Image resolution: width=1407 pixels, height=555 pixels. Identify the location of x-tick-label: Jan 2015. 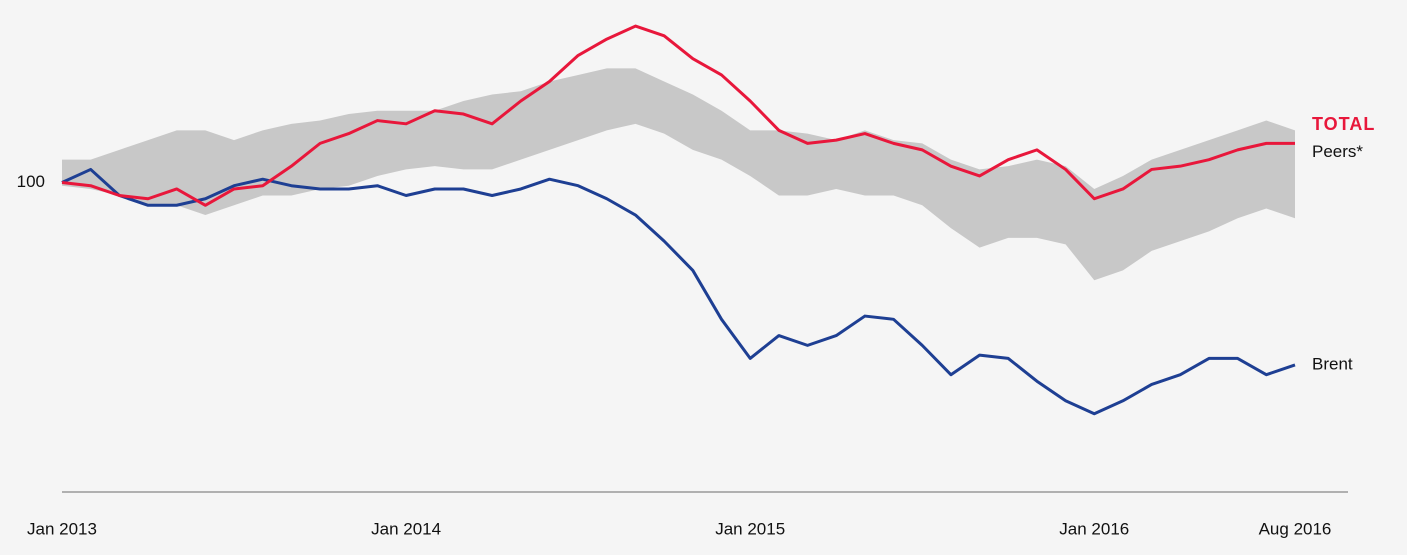
(750, 528).